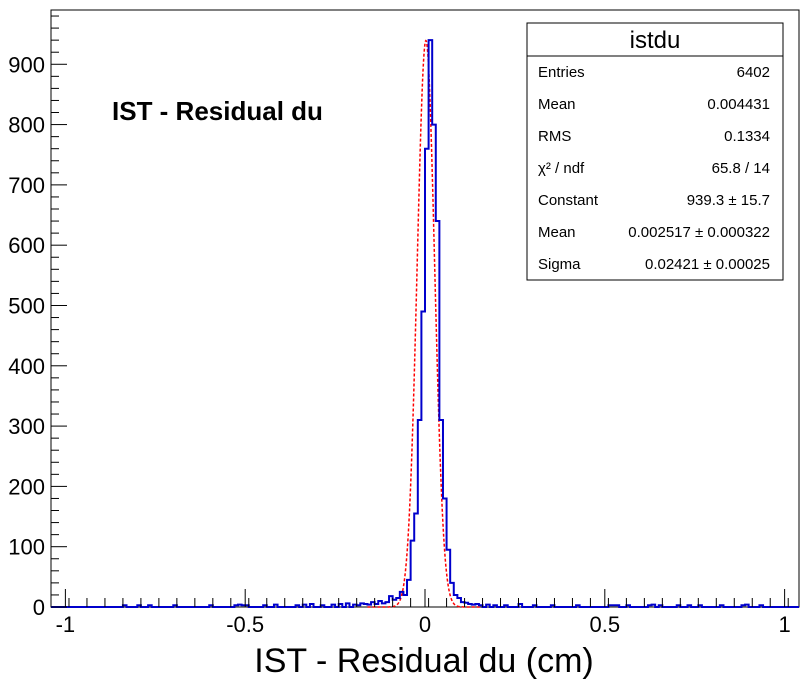  Describe the element at coordinates (66, 624) in the screenshot. I see `x-tick-label: -1` at that location.